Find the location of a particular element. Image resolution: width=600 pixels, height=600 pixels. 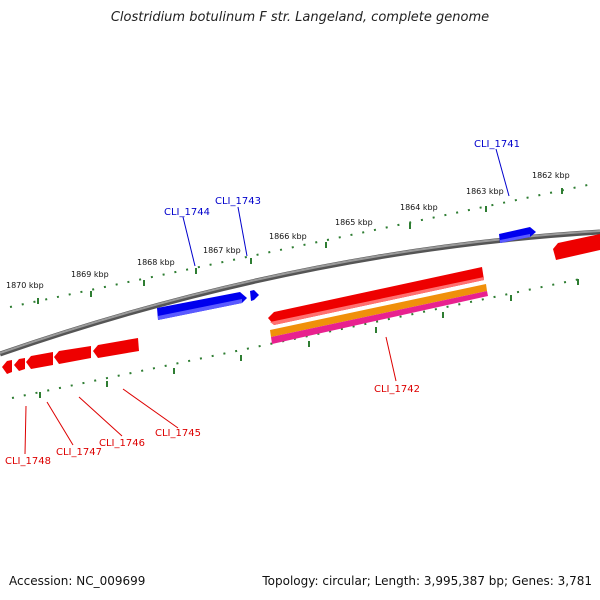

orange-feature-bar is located at coordinates (378, 310).